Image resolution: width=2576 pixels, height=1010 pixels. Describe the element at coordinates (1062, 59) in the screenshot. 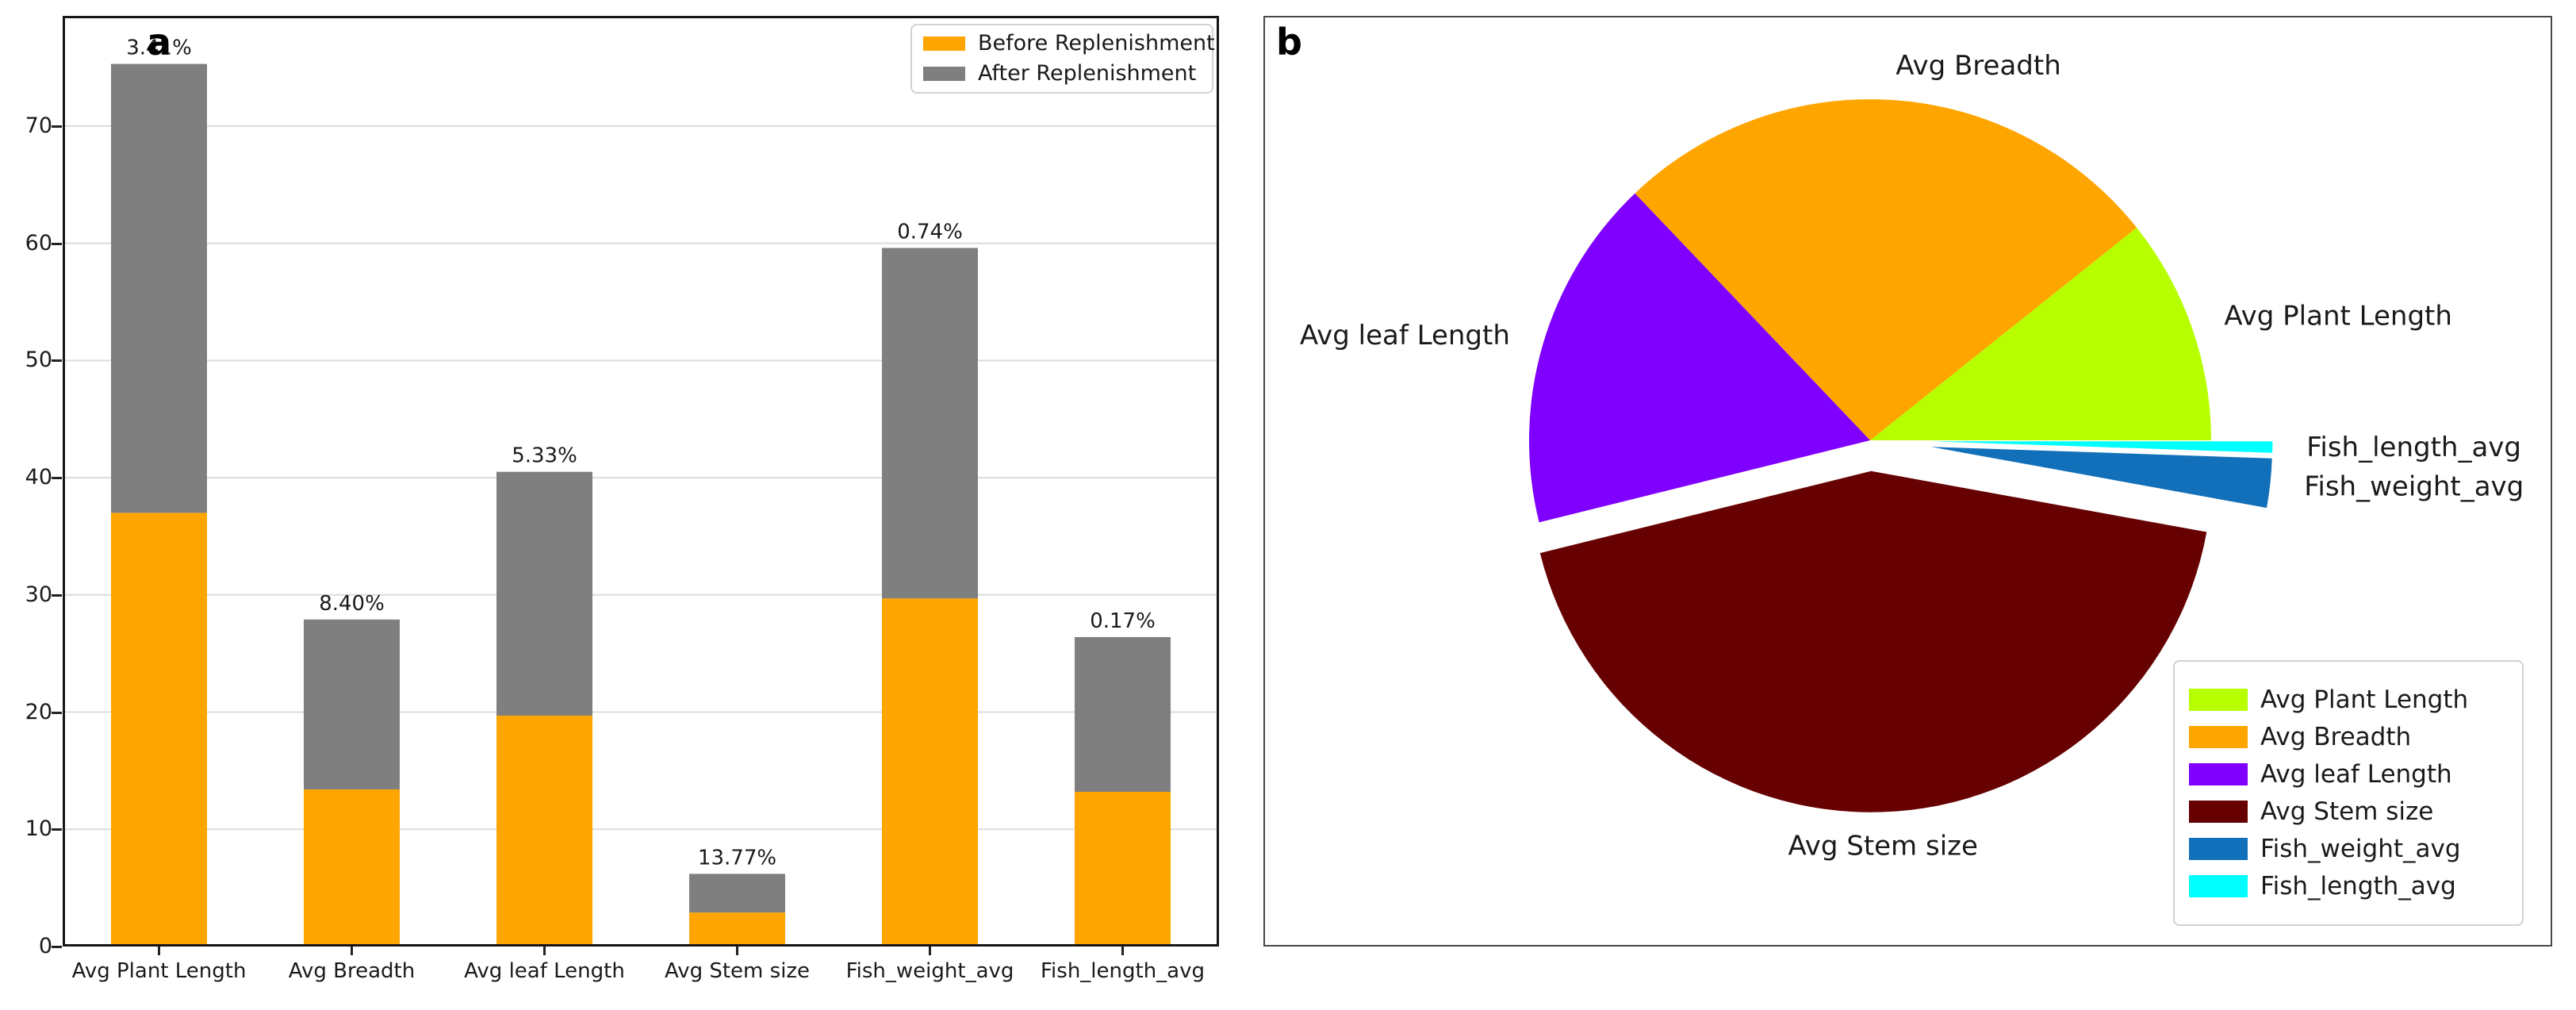

I see `bar-chart-legend: Before Replenishment After Replenishment` at that location.